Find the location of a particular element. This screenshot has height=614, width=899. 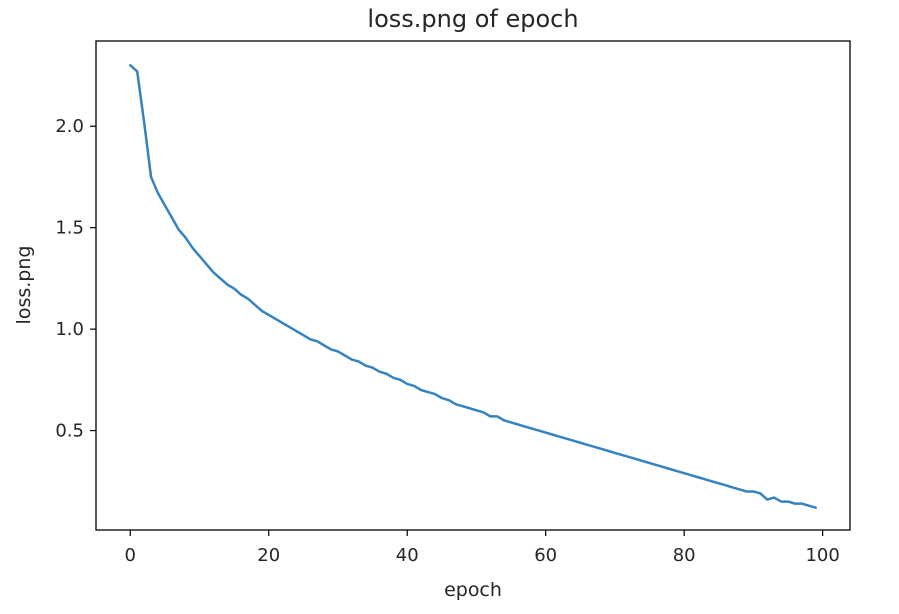

x-tick-label: 0 is located at coordinates (130, 555).